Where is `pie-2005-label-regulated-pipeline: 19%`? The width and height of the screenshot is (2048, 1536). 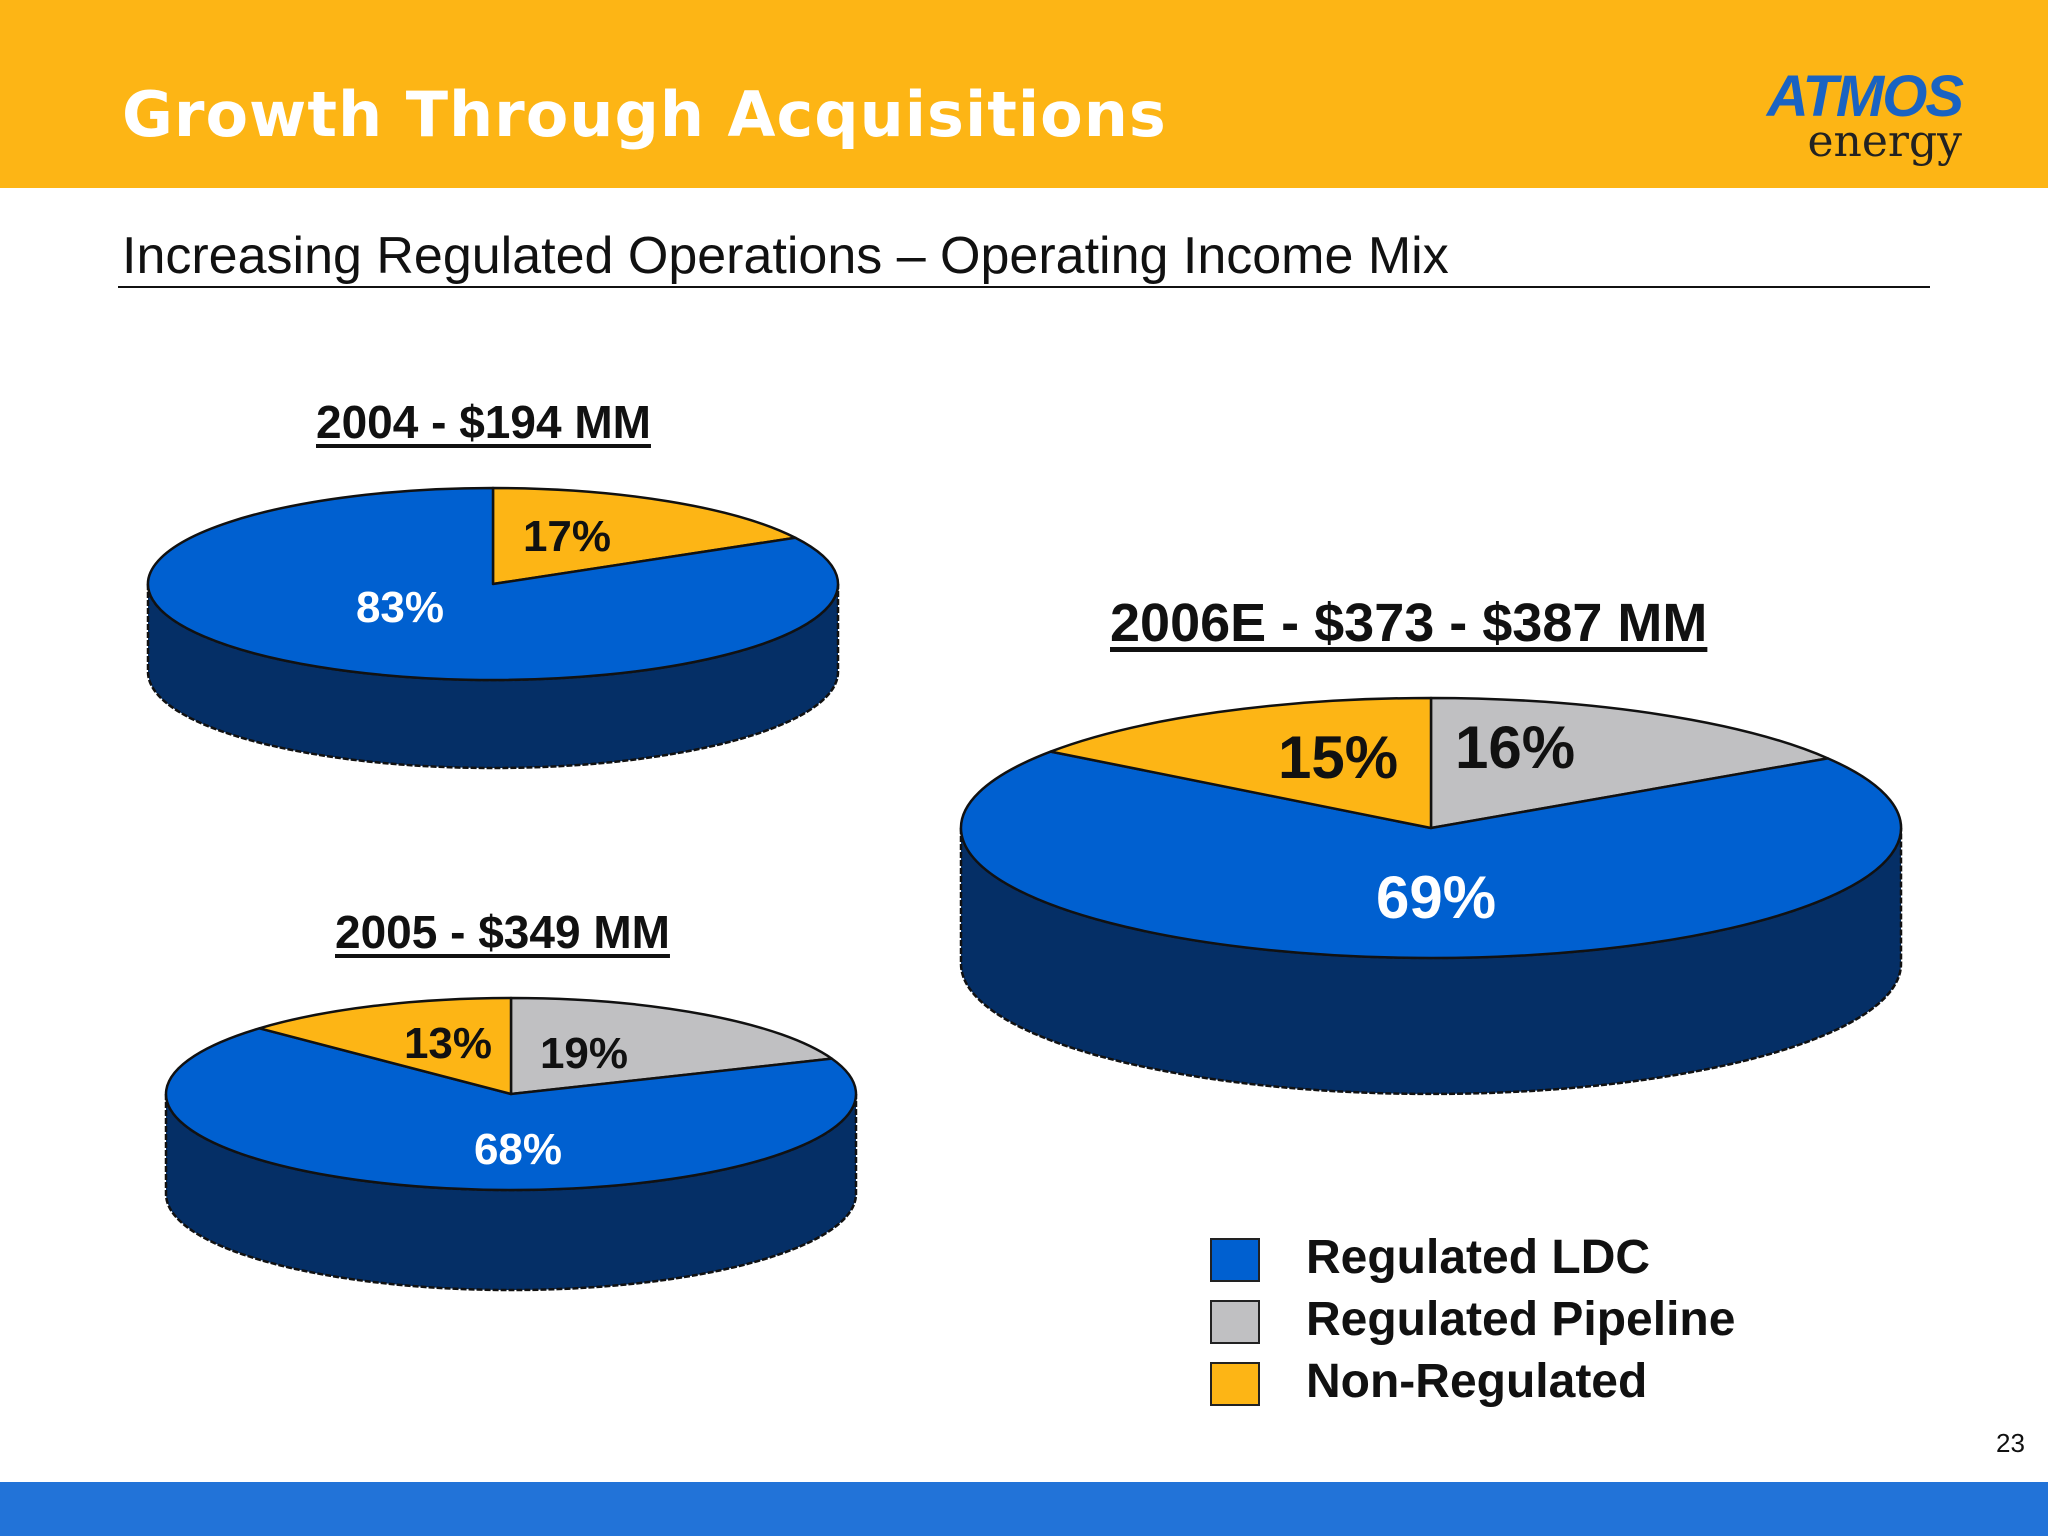
pie-2005-label-regulated-pipeline: 19% is located at coordinates (584, 1053).